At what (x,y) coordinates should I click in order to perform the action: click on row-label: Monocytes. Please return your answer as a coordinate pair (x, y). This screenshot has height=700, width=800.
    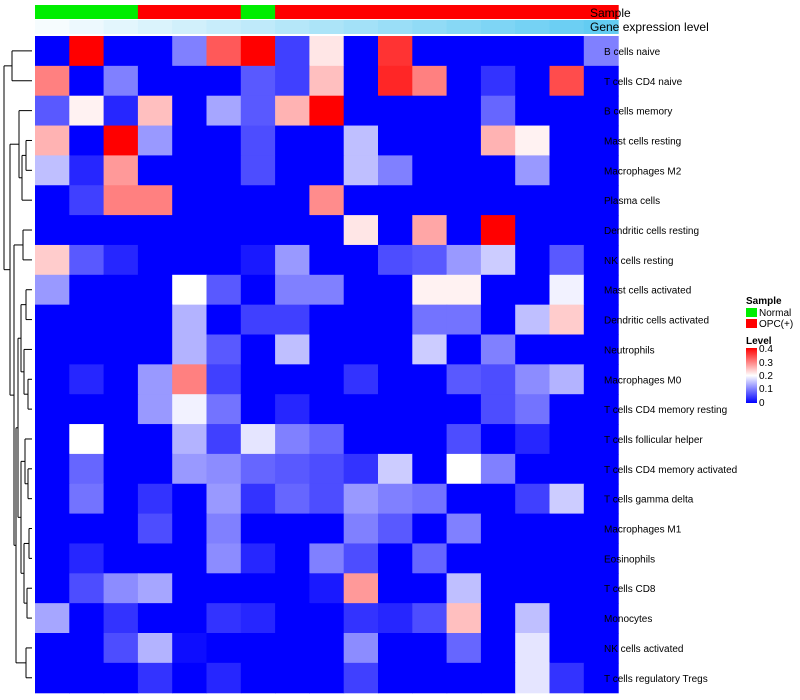
    Looking at the image, I should click on (628, 619).